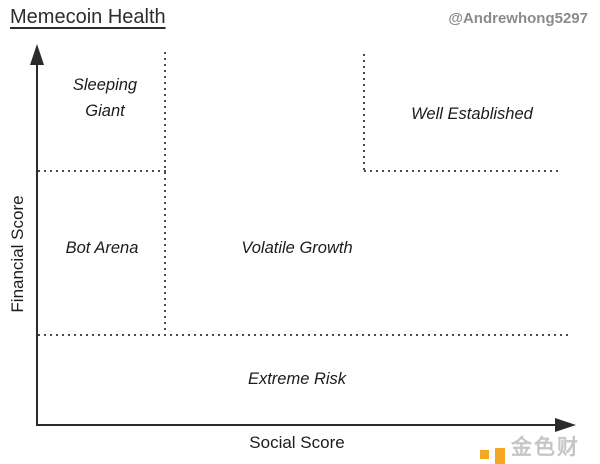  Describe the element at coordinates (165, 193) in the screenshot. I see `divider-vertical-left` at that location.